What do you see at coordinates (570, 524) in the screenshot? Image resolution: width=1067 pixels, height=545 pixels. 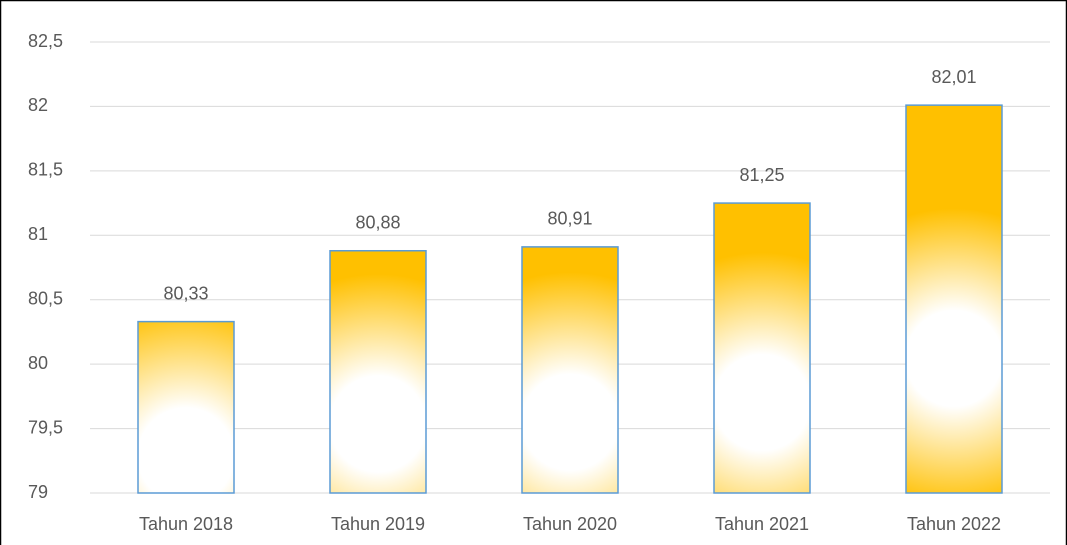 I see `x-tick-label: Tahun 2020` at bounding box center [570, 524].